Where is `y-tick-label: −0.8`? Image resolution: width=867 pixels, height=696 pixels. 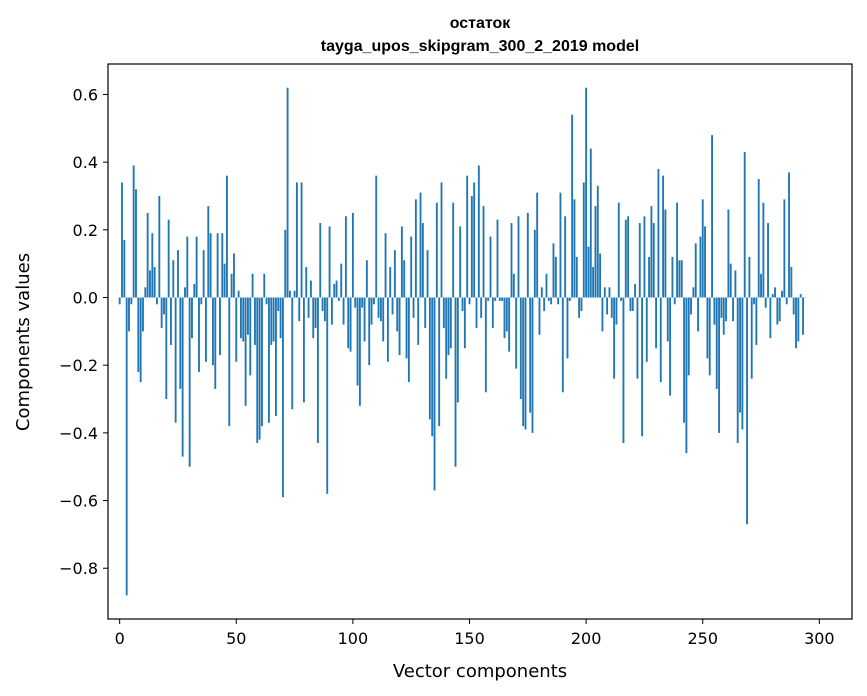
y-tick-label: −0.8 is located at coordinates (78, 568).